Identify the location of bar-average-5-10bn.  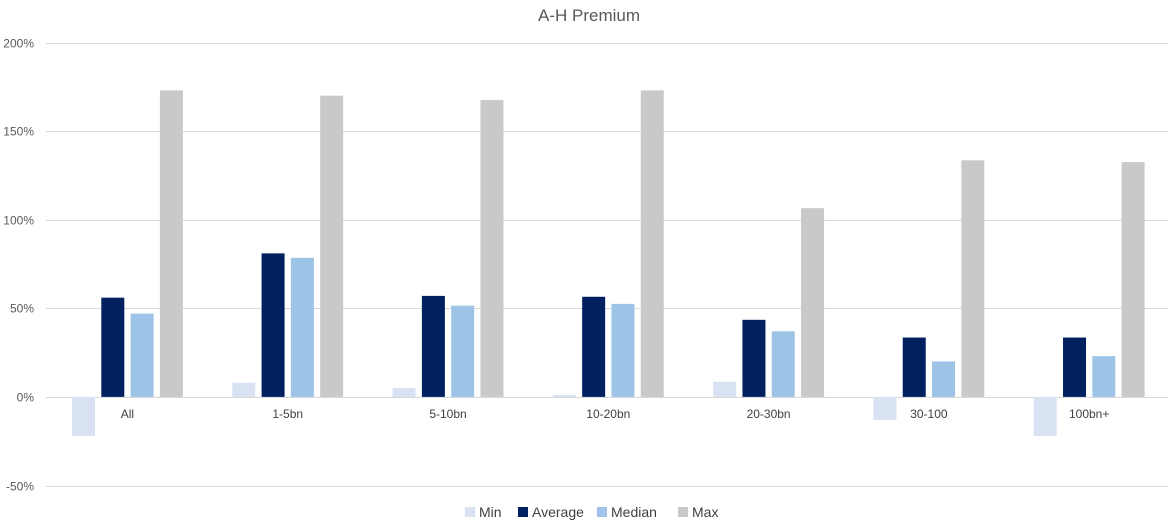
(433, 346).